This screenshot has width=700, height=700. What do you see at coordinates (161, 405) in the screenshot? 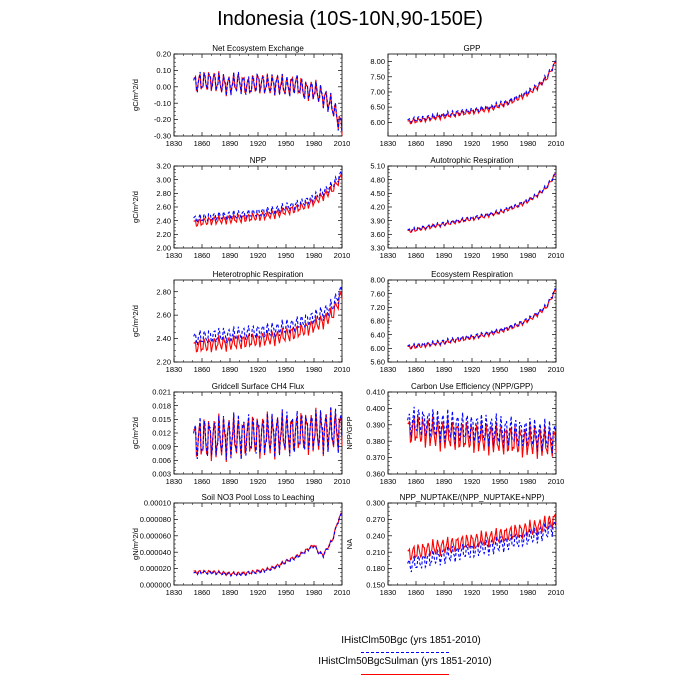
I see `y-tick-label: 0.018` at bounding box center [161, 405].